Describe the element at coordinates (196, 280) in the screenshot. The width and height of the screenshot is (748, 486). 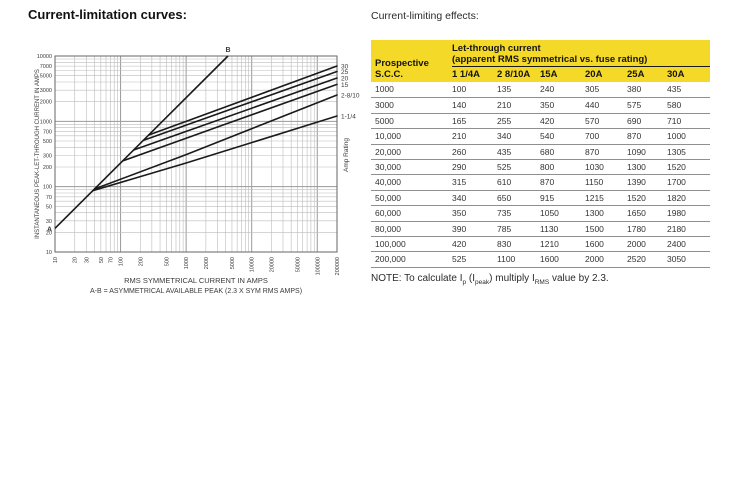
I see `x-axis-title: RMS SYMMETRICAL CURRENT IN AMPS` at that location.